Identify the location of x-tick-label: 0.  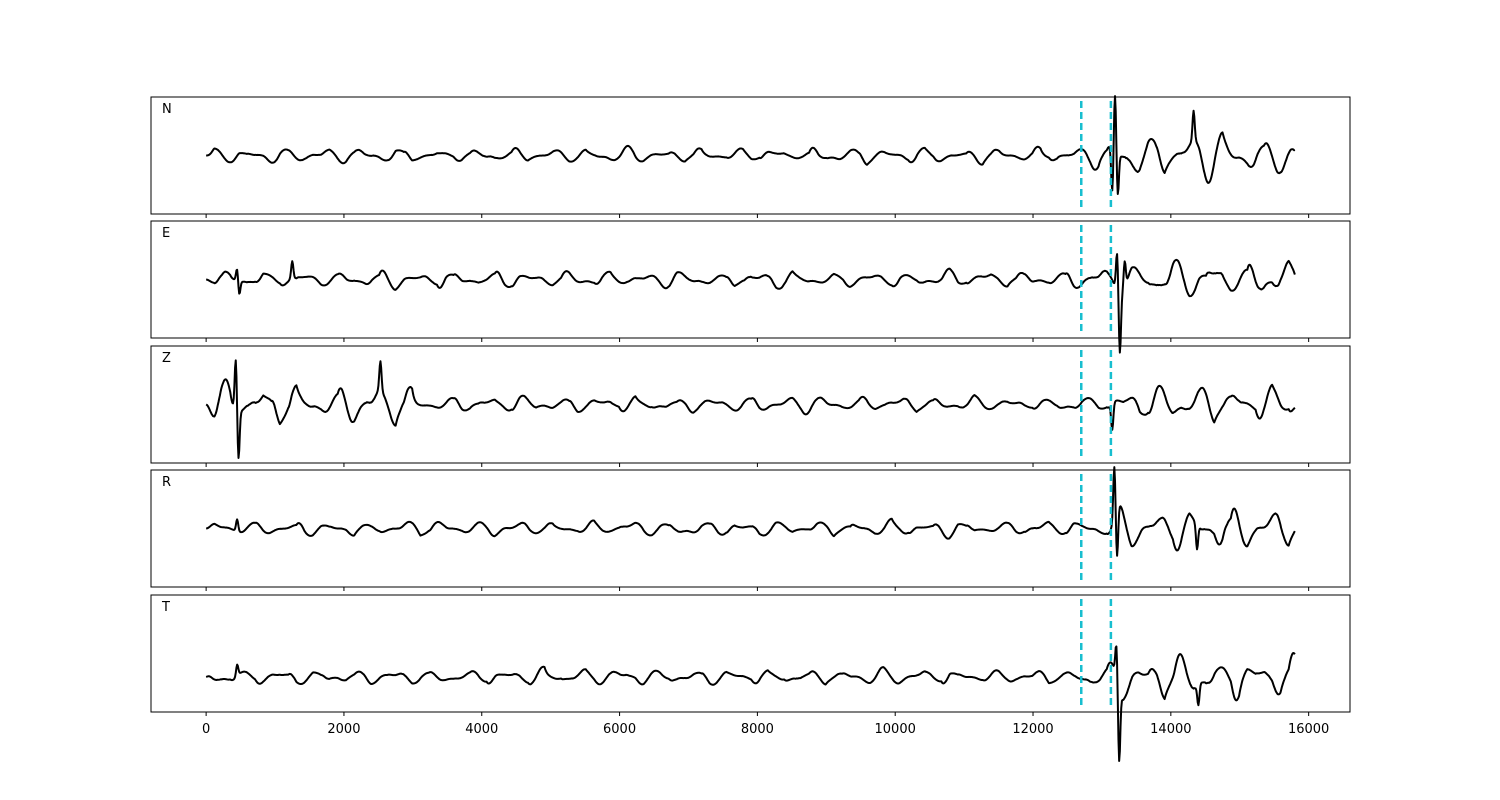
(206, 729).